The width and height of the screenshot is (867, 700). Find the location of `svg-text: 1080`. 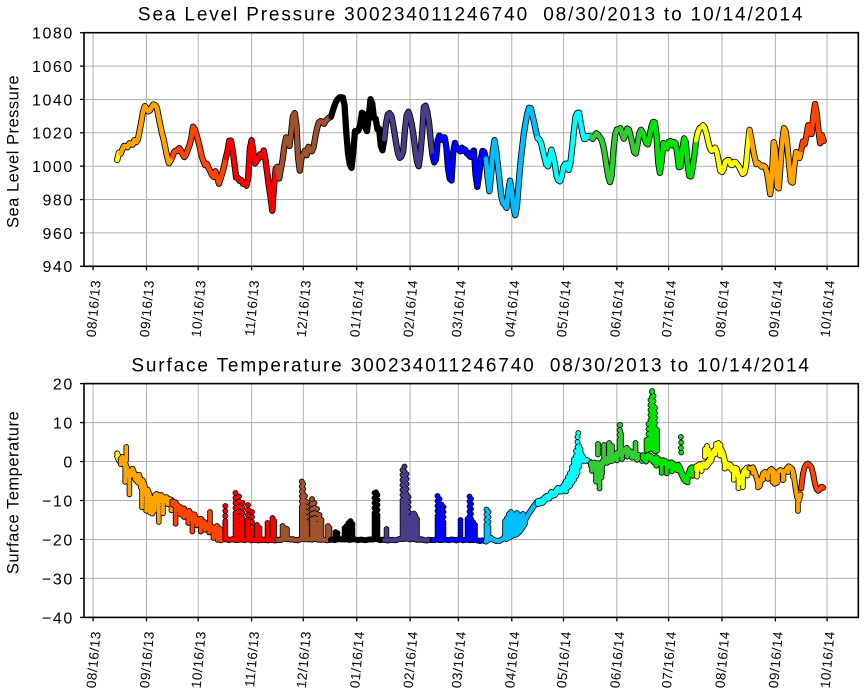

svg-text: 1080 is located at coordinates (53, 34).